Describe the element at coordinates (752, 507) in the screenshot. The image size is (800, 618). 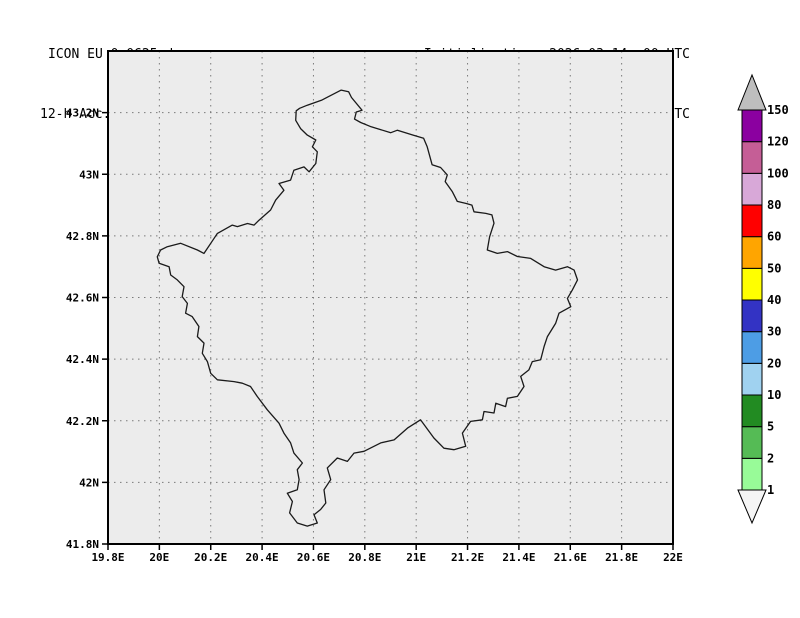
I see `colorbar-under-arrow` at that location.